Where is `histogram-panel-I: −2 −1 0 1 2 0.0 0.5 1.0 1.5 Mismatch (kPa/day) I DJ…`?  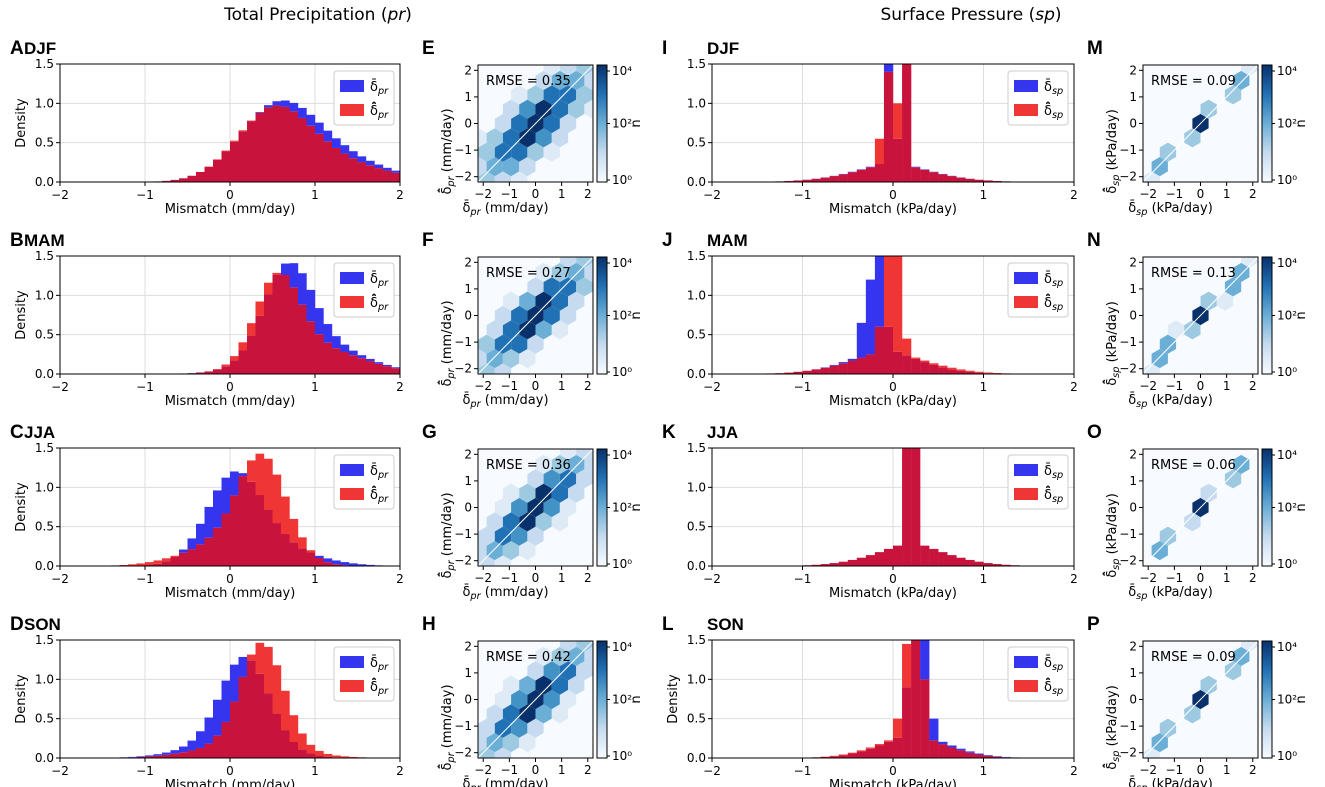 histogram-panel-I: −2 −1 0 1 2 0.0 0.5 1.0 1.5 Mismatch (kPa/day) I DJ… is located at coordinates (870, 127).